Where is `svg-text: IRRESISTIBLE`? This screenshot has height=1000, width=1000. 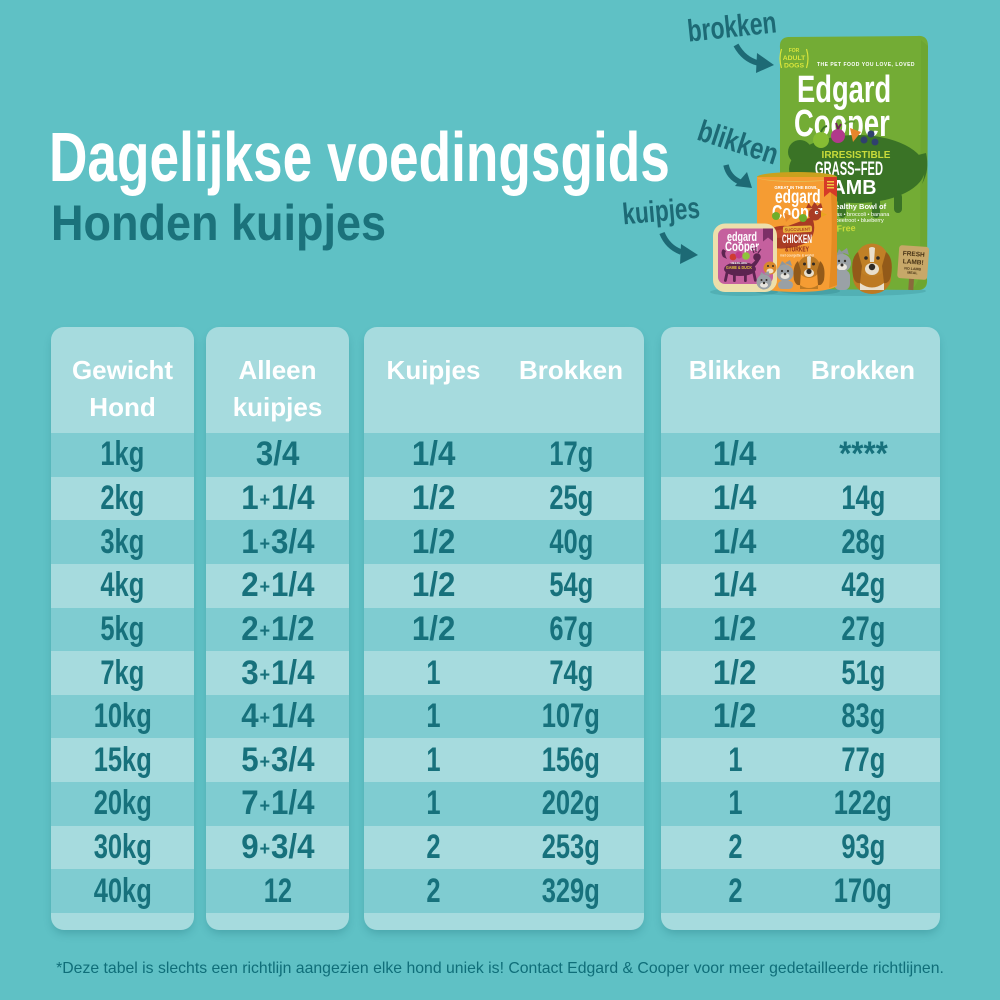 svg-text: IRRESISTIBLE is located at coordinates (856, 155).